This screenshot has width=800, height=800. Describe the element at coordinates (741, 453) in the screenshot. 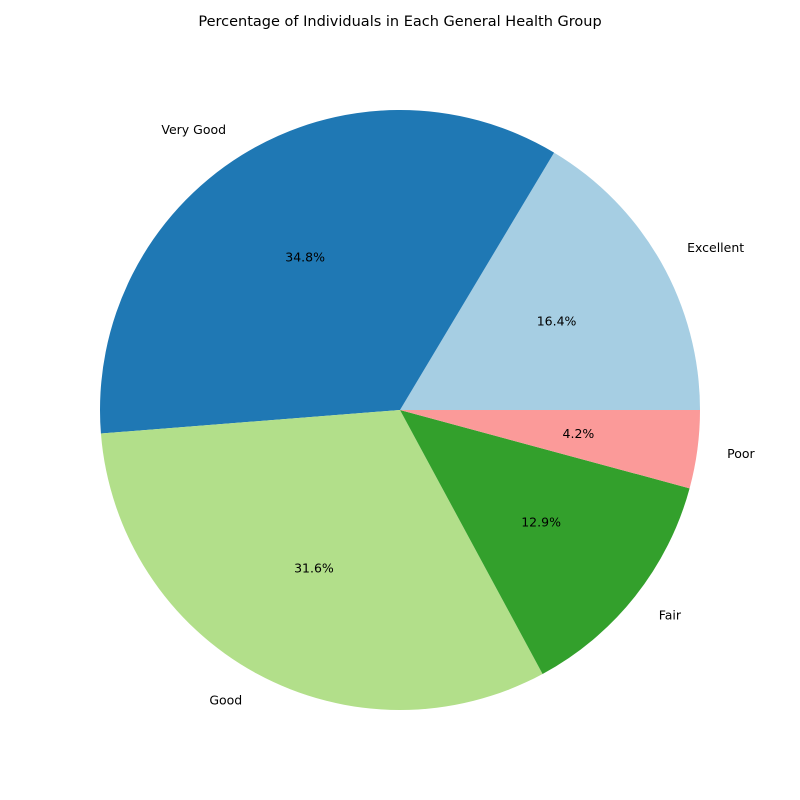

I see `slice-label-poor: Poor` at that location.